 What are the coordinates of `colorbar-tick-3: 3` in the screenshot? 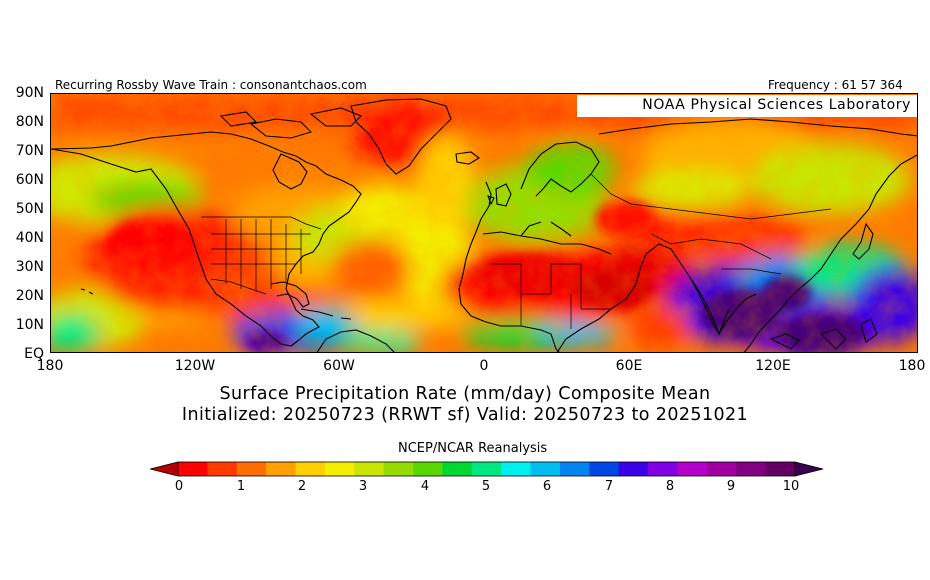 It's located at (363, 486).